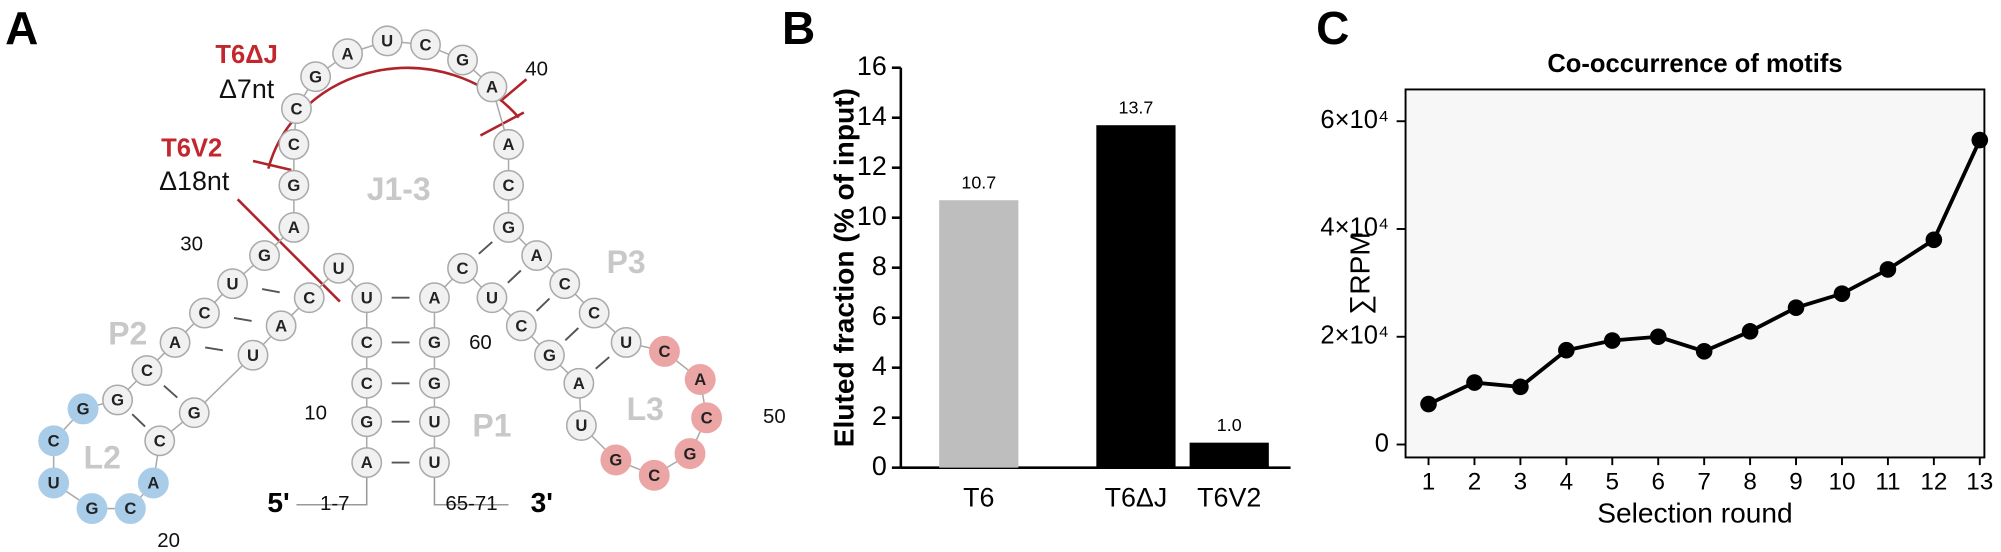 This screenshot has width=2001, height=552. I want to click on y-tick-label: 16, so click(872, 66).